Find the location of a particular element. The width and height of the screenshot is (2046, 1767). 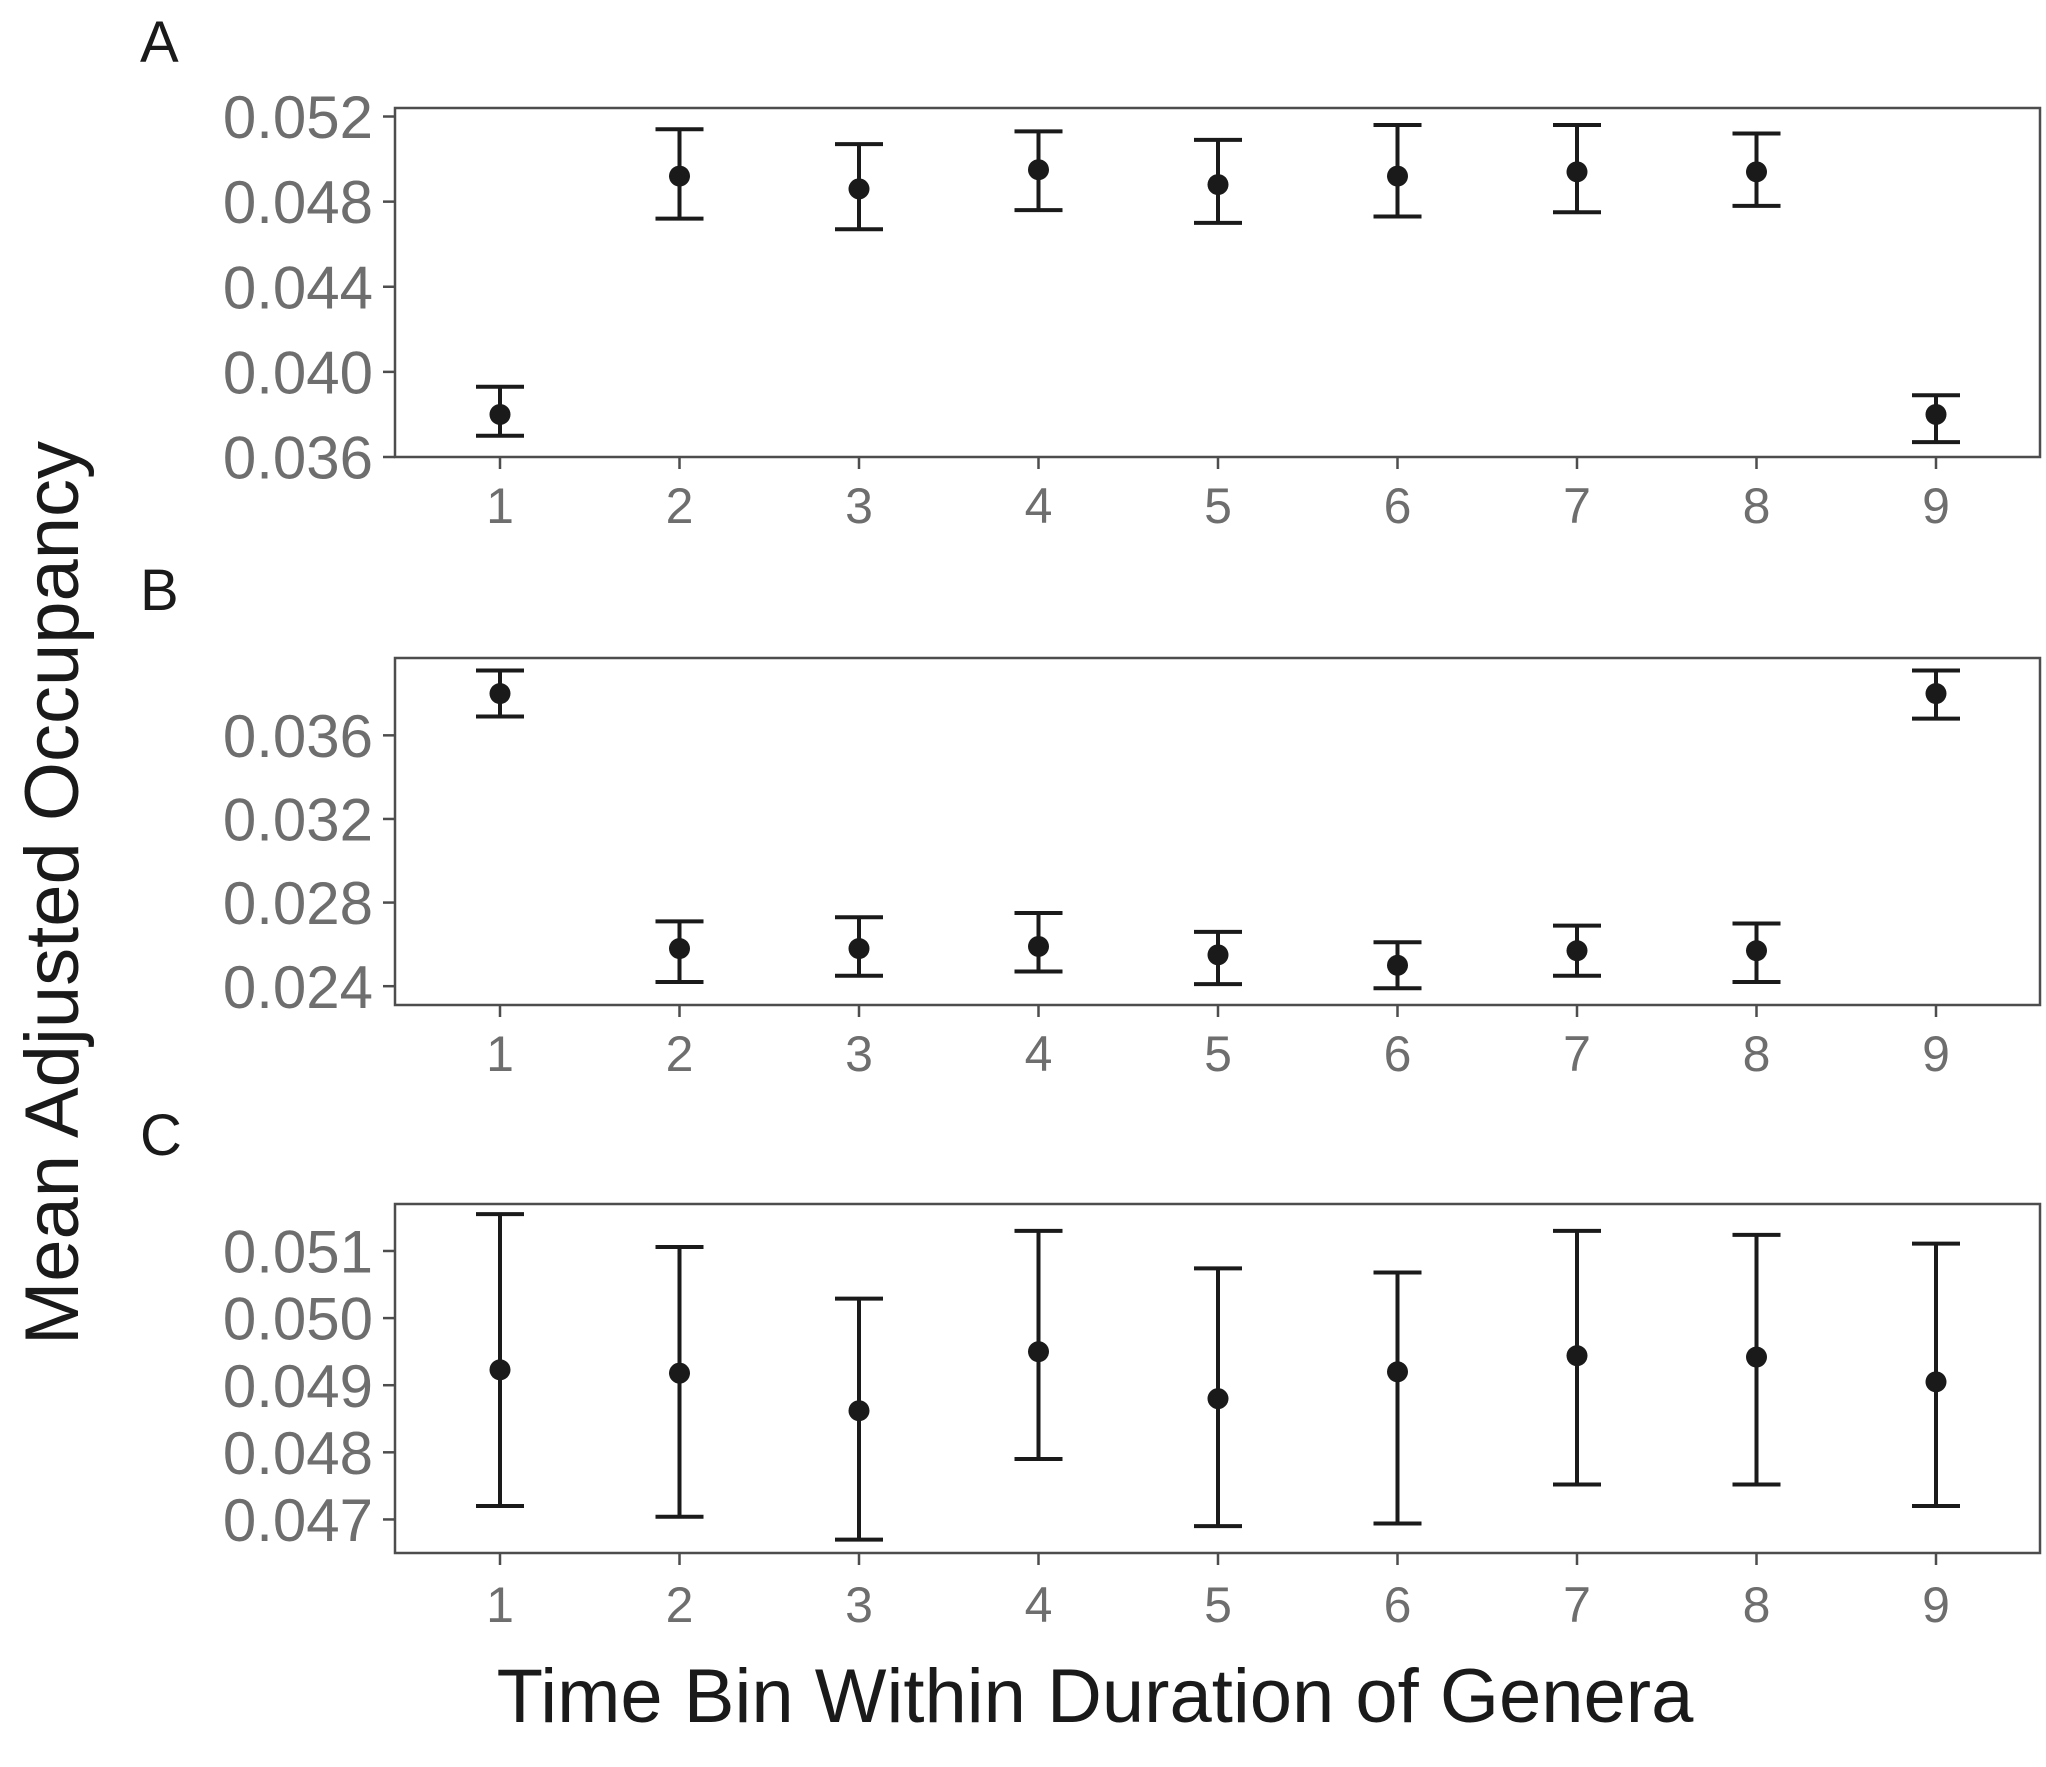

panel-tag: B is located at coordinates (159, 590).